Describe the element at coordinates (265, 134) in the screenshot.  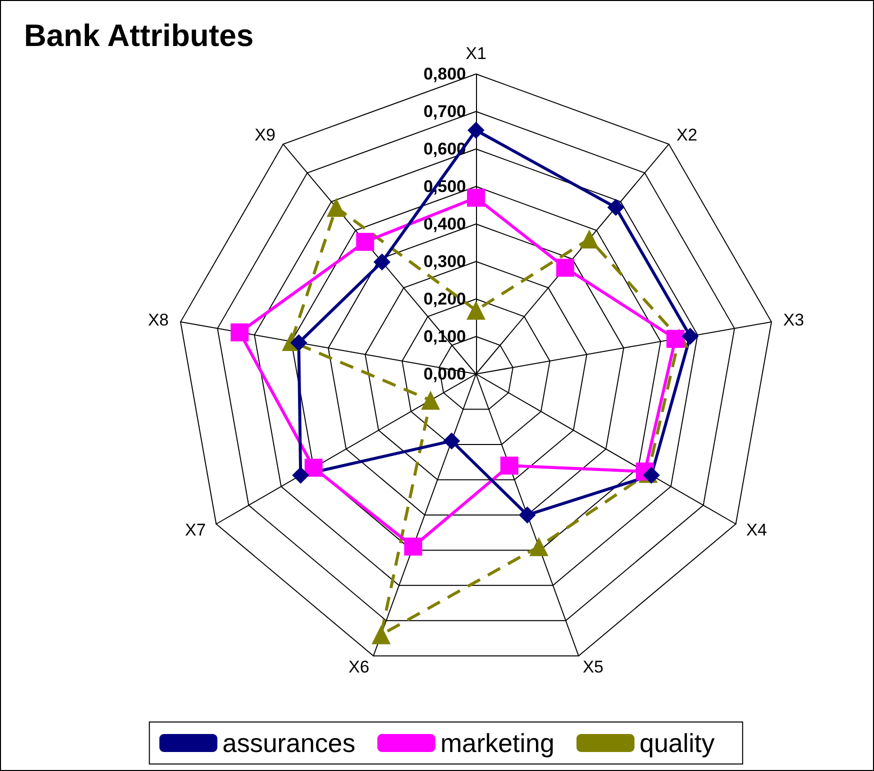
I see `spoke-label: X9` at that location.